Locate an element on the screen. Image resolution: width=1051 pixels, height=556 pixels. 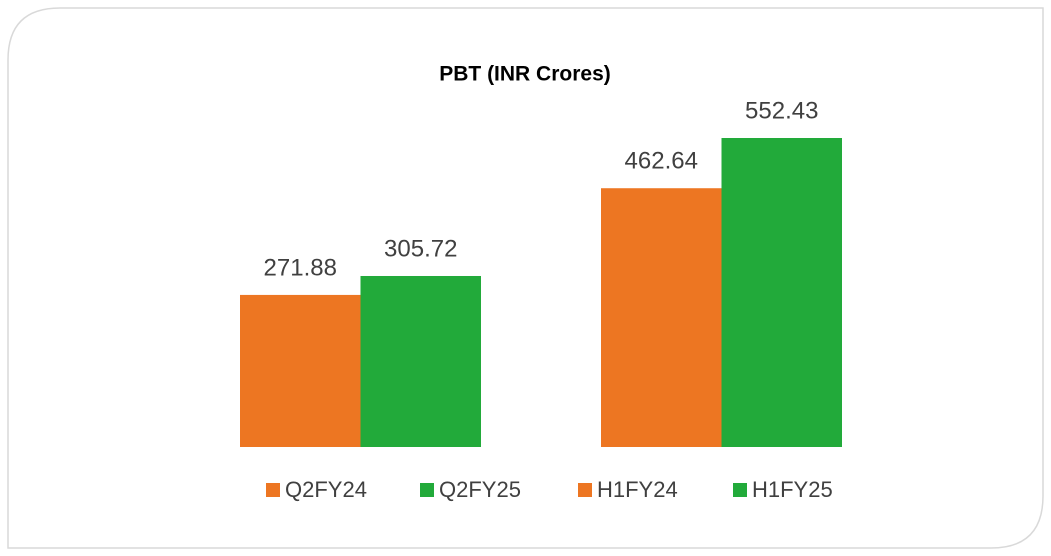
data-label: 552.43 is located at coordinates (781, 110).